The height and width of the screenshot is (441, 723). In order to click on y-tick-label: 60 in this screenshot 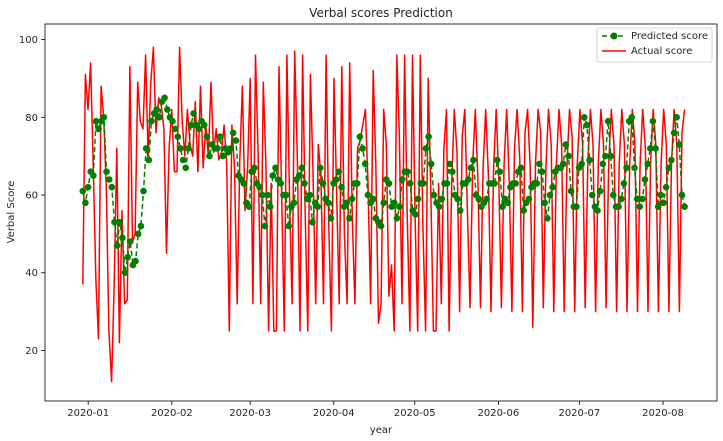, I will do `click(31, 196)`.